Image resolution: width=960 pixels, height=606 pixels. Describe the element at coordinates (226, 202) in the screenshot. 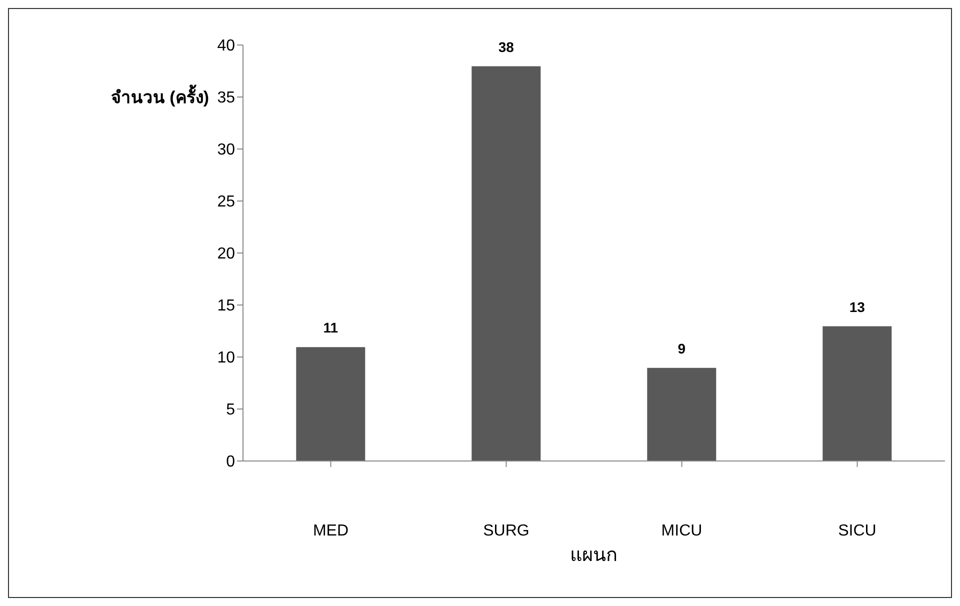

I see `y-tick-label: 25` at that location.